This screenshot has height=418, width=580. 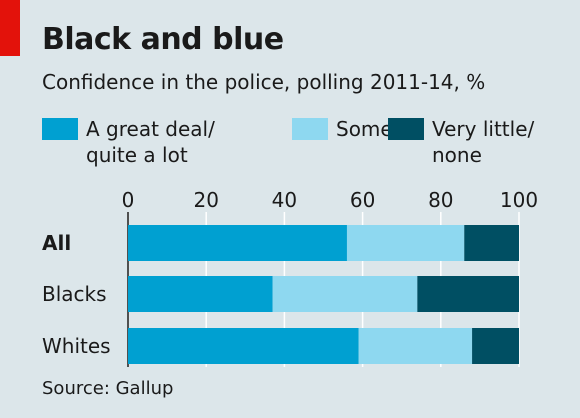 What do you see at coordinates (205, 200) in the screenshot?
I see `x-tick-label: 20` at bounding box center [205, 200].